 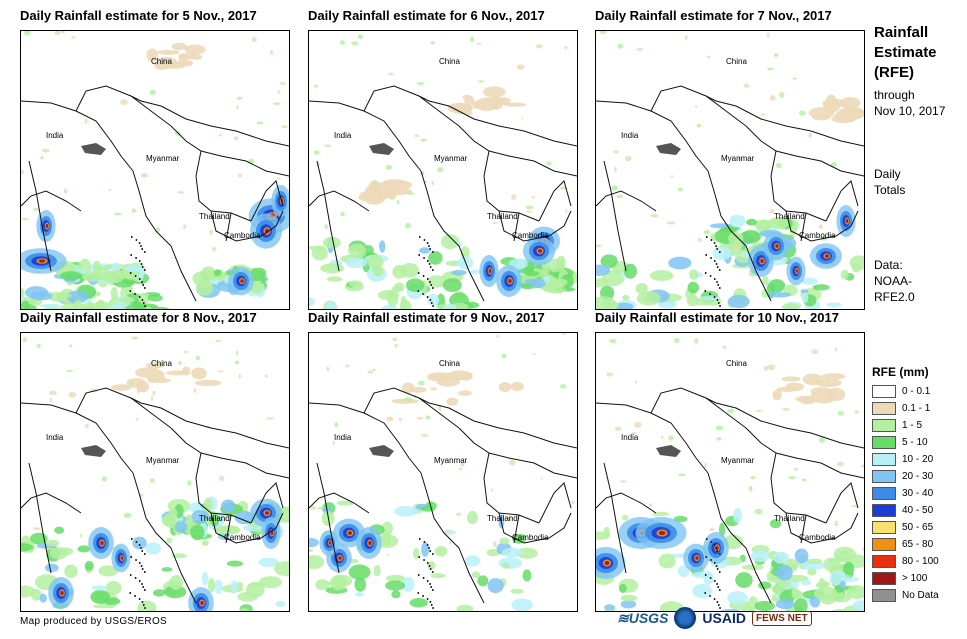 I want to click on daily-label: Daily, so click(x=887, y=174).